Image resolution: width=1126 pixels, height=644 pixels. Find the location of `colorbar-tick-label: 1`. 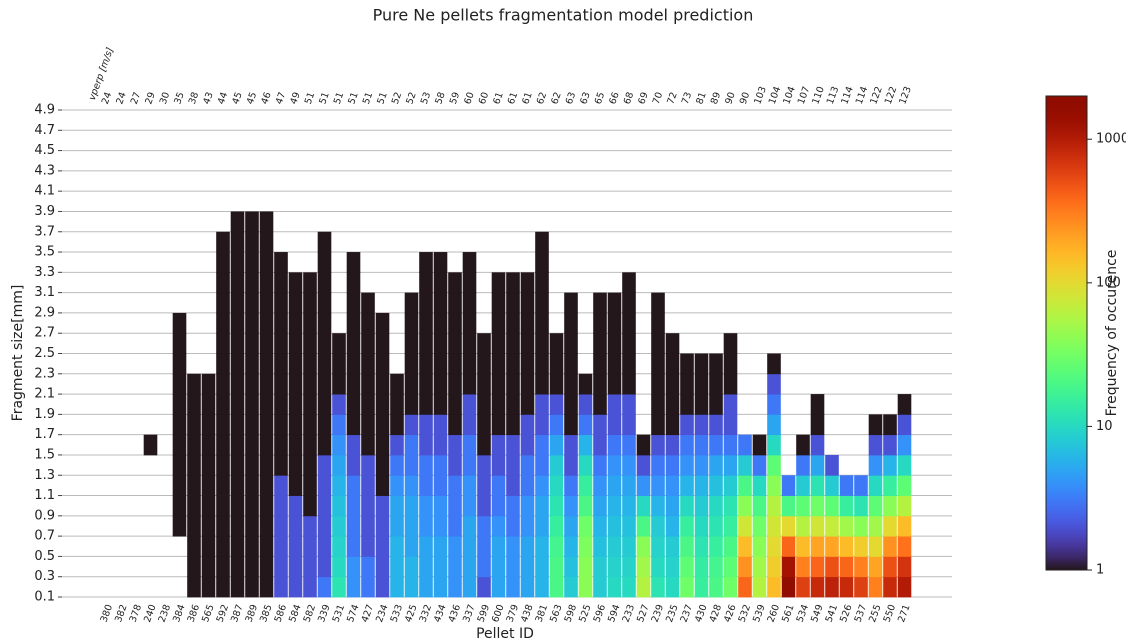

colorbar-tick-label: 1 is located at coordinates (1100, 570).